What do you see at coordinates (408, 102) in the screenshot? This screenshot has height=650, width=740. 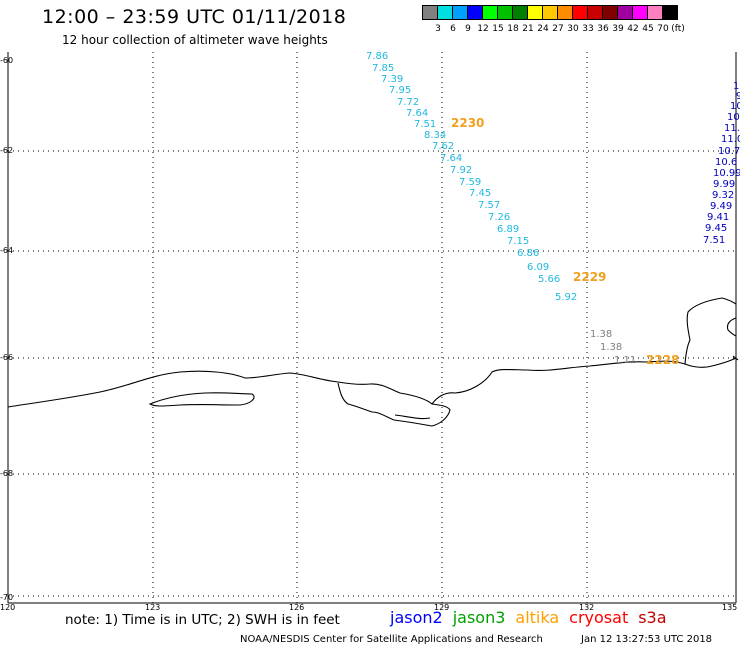 I see `wave-height-value: 7.72` at bounding box center [408, 102].